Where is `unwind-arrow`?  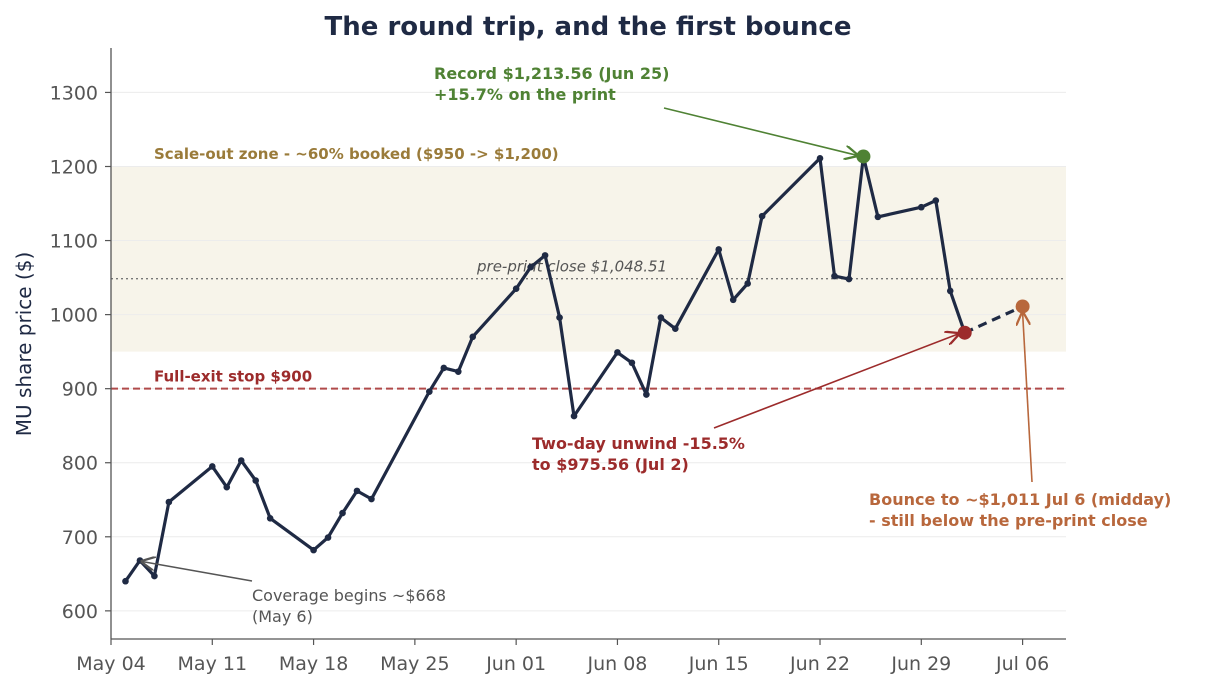 unwind-arrow is located at coordinates (836, 381).